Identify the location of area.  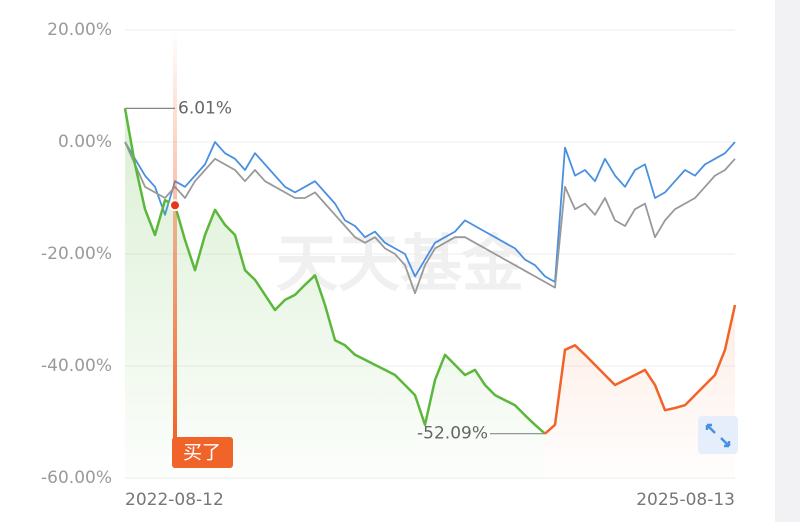
(640, 391).